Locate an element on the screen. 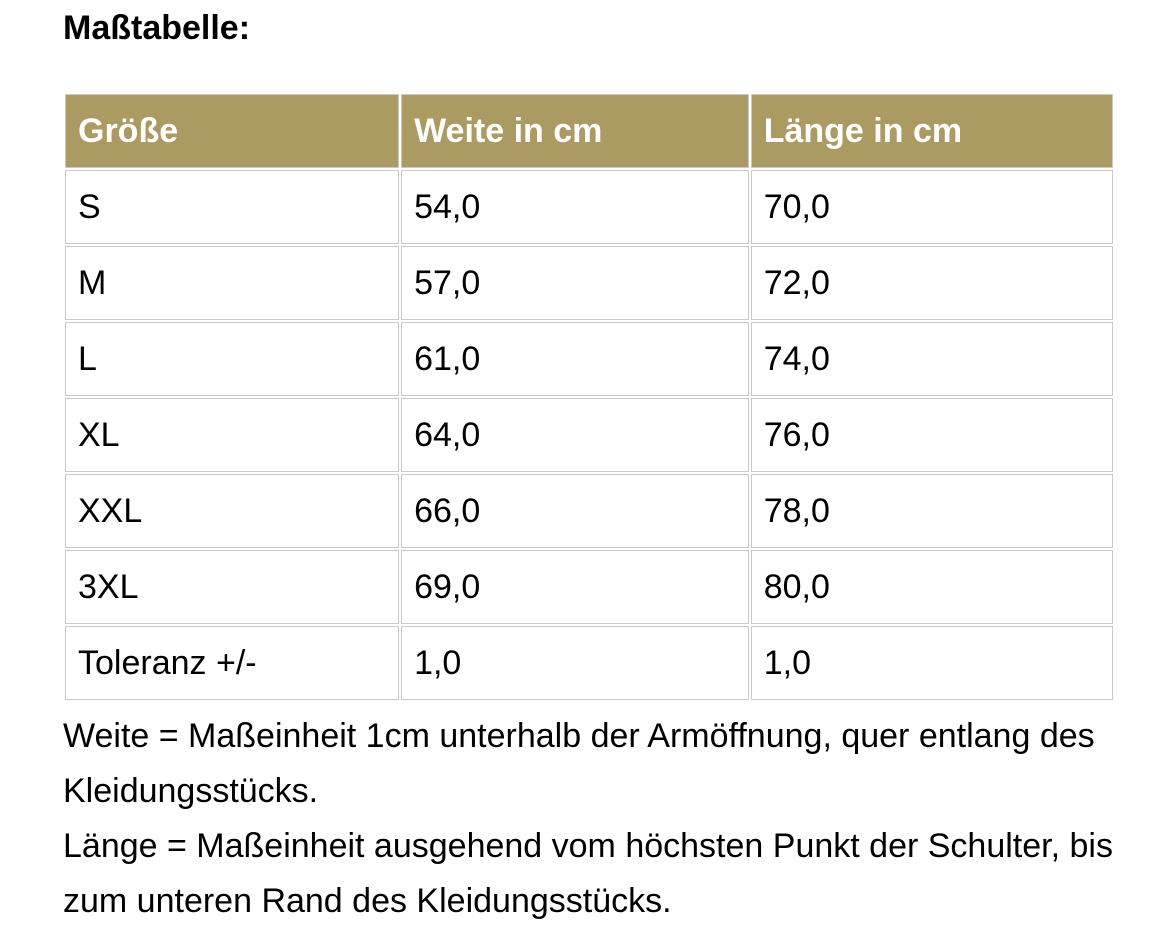 The image size is (1170, 946). width-value-cell: 69,0 is located at coordinates (575, 587).